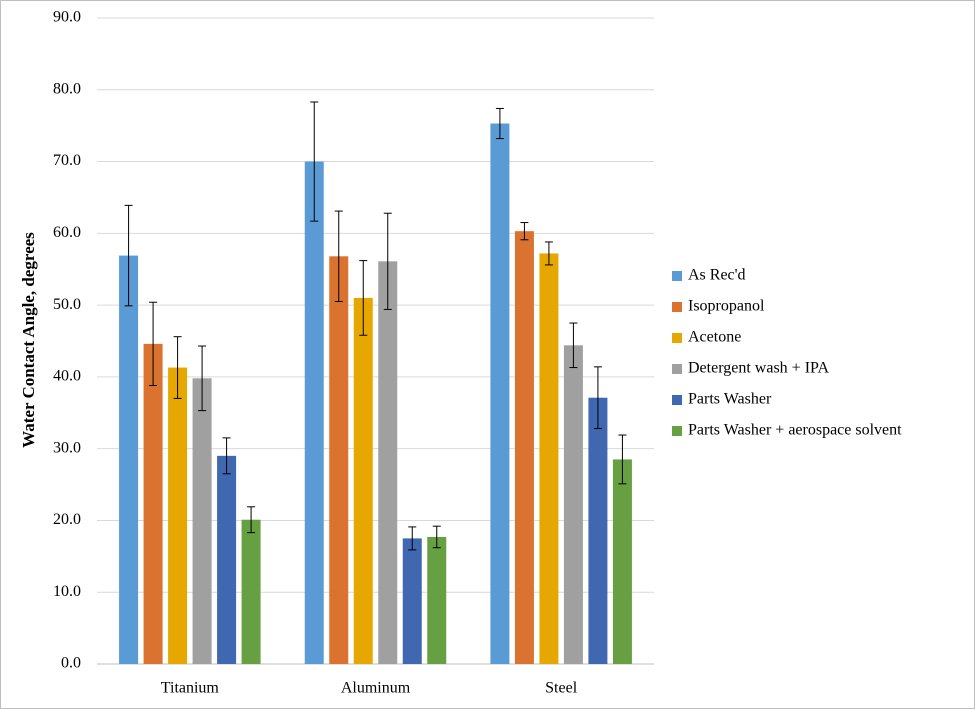  What do you see at coordinates (67, 447) in the screenshot?
I see `y-tick-label: 30.0` at bounding box center [67, 447].